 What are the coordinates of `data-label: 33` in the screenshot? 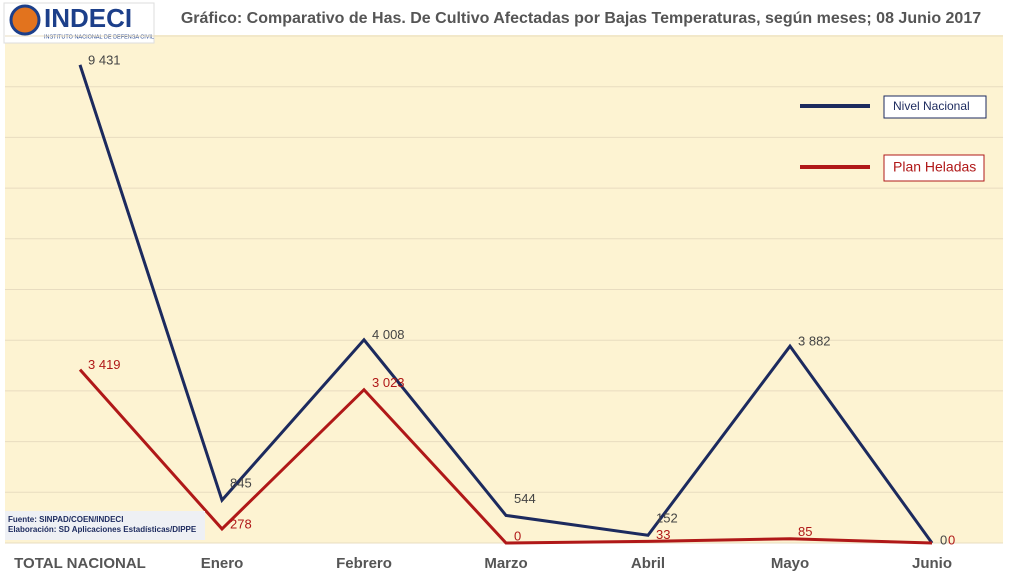 It's located at (663, 534).